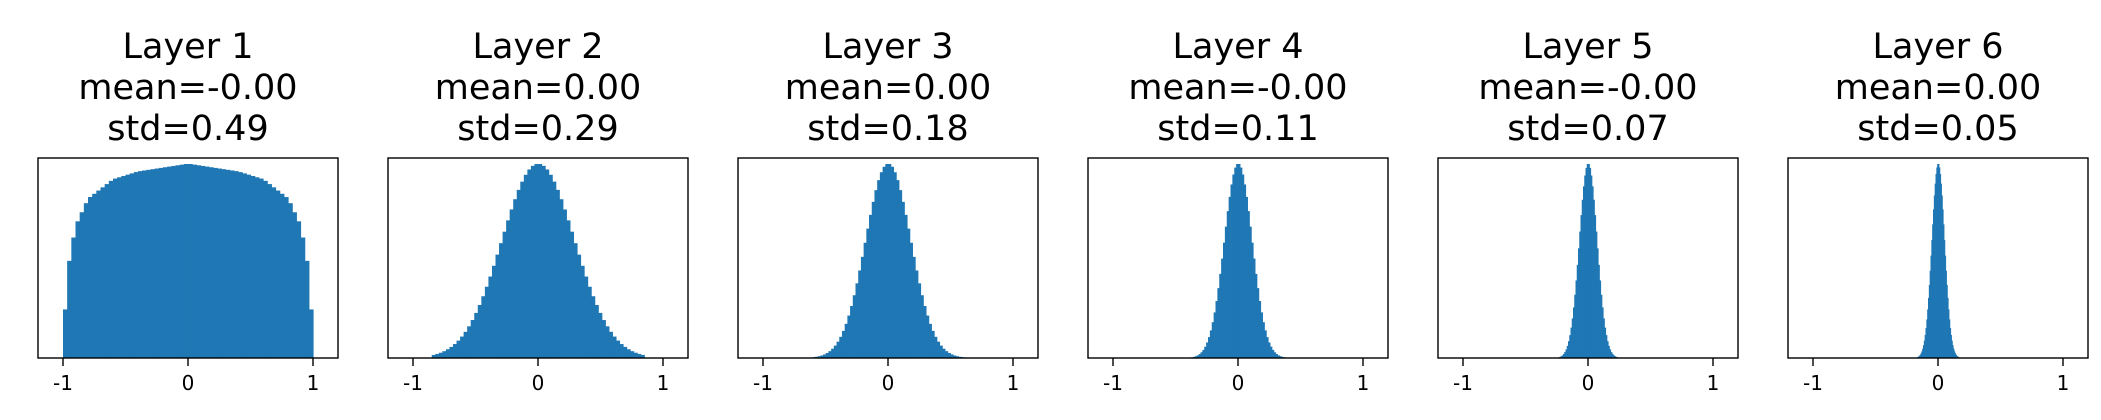 The width and height of the screenshot is (2101, 420). What do you see at coordinates (1938, 47) in the screenshot?
I see `panel-title: Layer 6` at bounding box center [1938, 47].